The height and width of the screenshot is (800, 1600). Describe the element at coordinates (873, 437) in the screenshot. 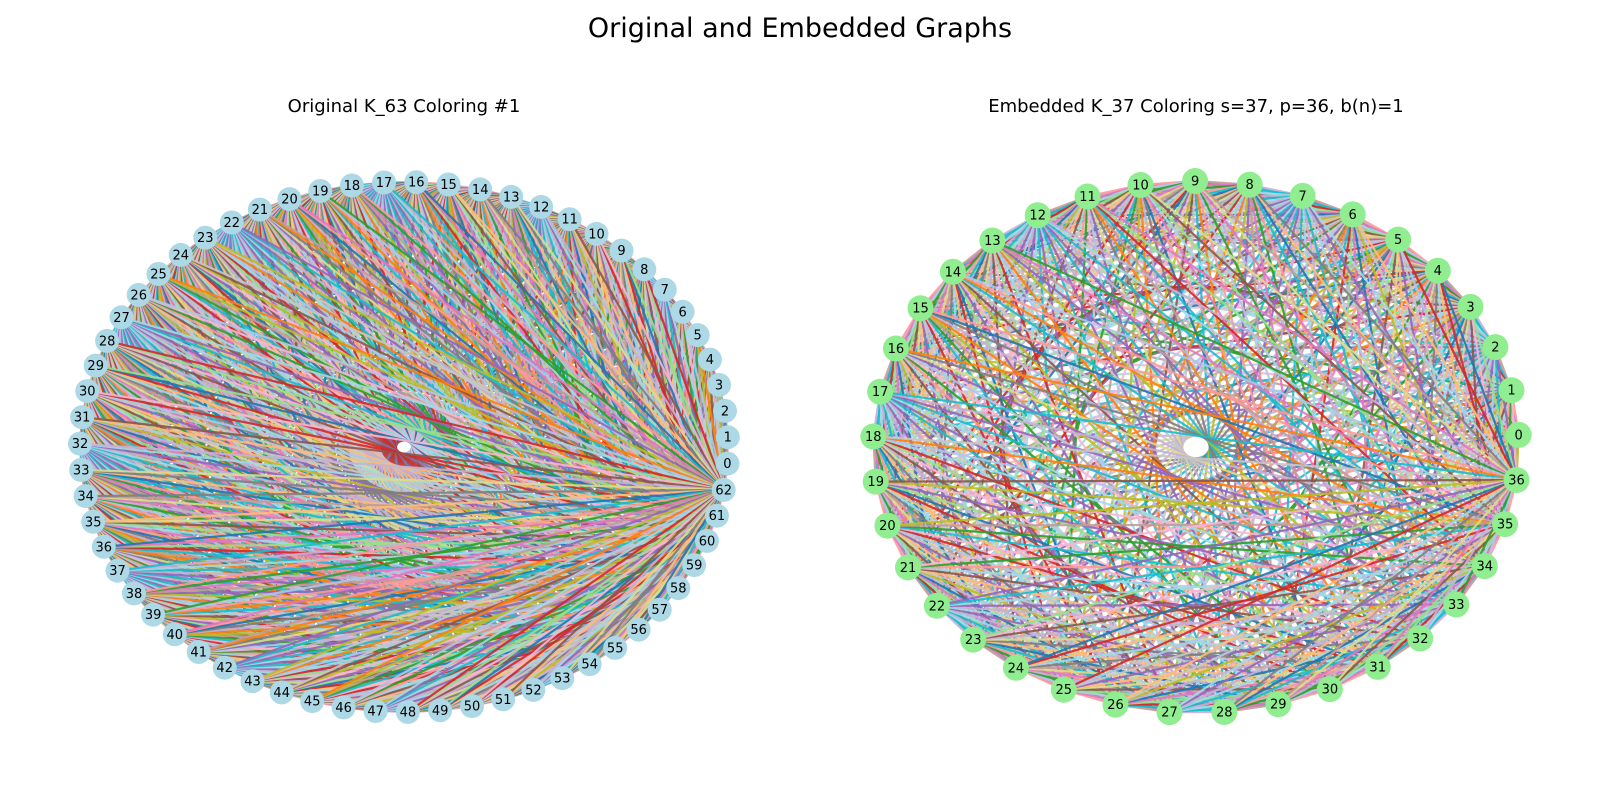

I see `embedded-node-label: 18` at that location.